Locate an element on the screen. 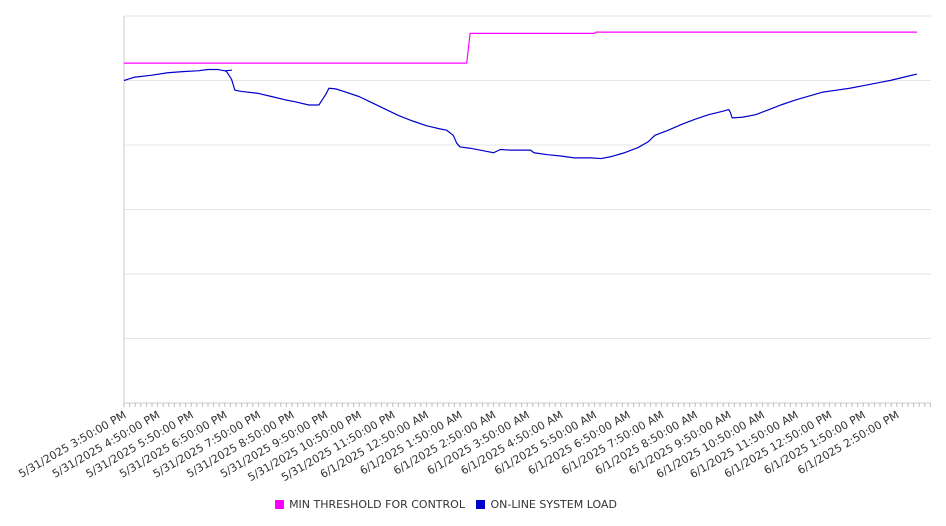 This screenshot has width=946, height=526. legend-label: ON-LINE SYSTEM LOAD is located at coordinates (553, 504).